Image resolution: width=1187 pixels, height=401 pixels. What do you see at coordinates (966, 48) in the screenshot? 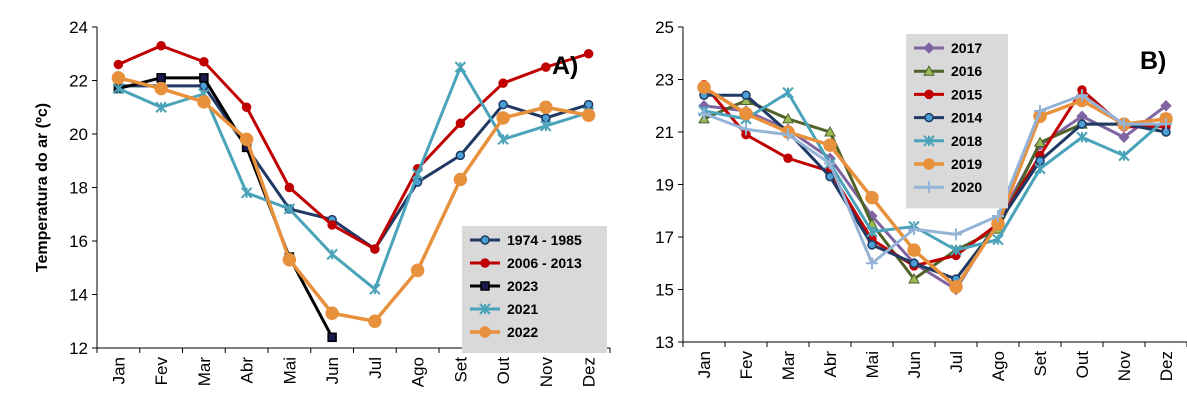
I see `legend-label: 2017` at bounding box center [966, 48].